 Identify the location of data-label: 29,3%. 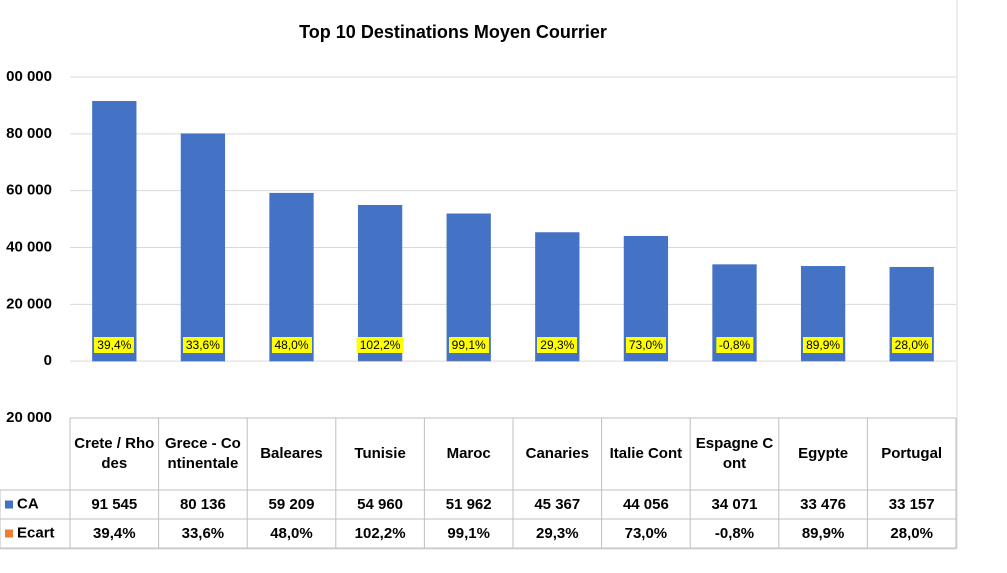
(557, 345).